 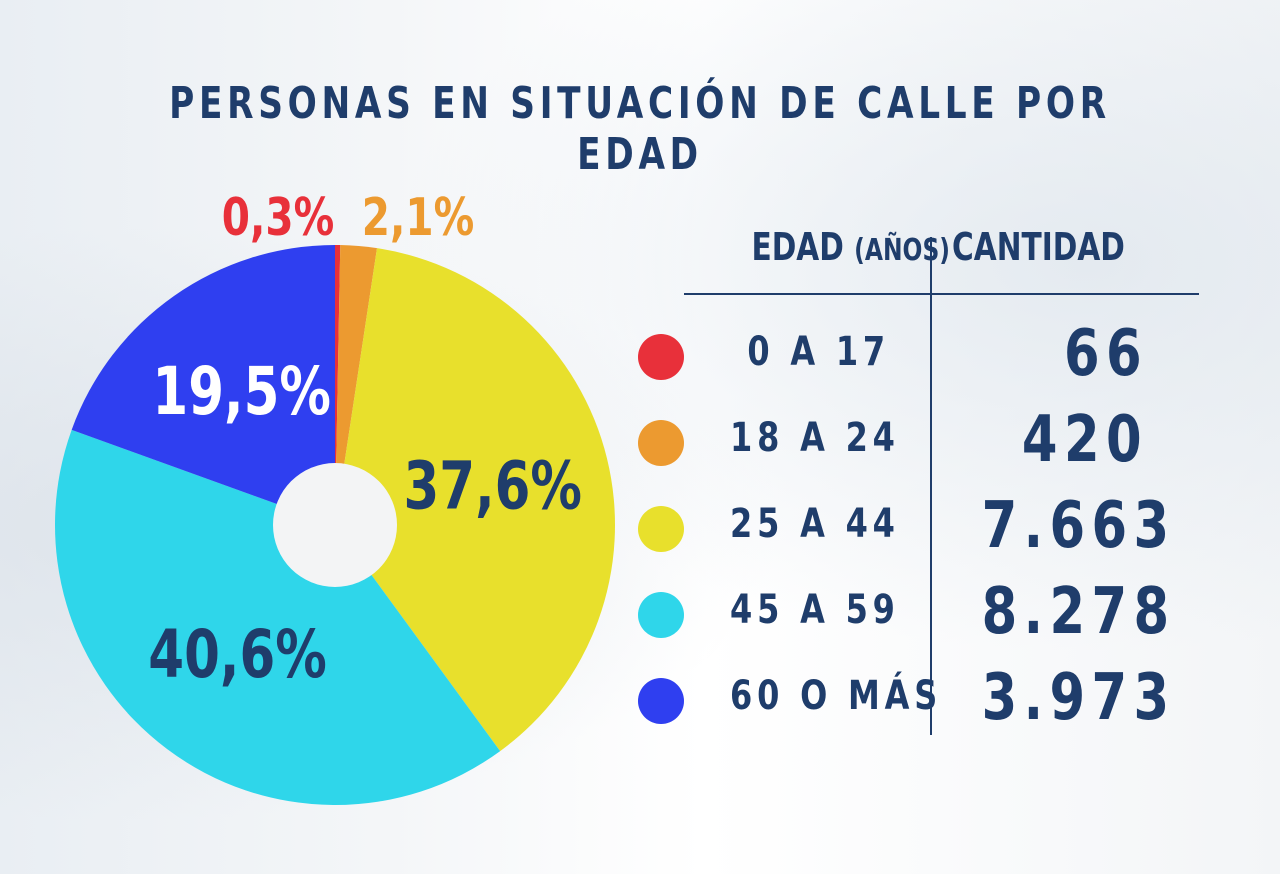 I want to click on slice-label-25-44: 37,6%, so click(x=492, y=485).